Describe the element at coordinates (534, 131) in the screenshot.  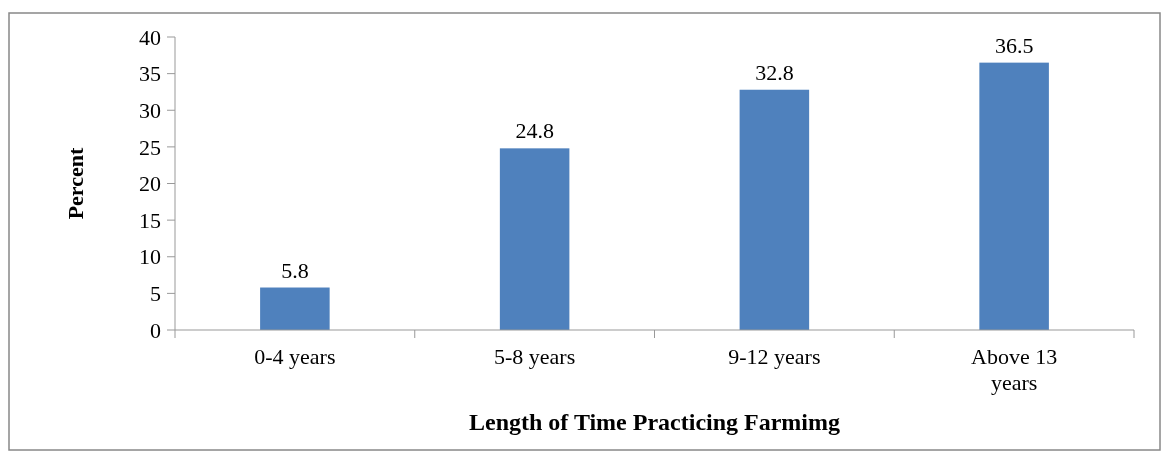
I see `data-label: 24.8` at that location.